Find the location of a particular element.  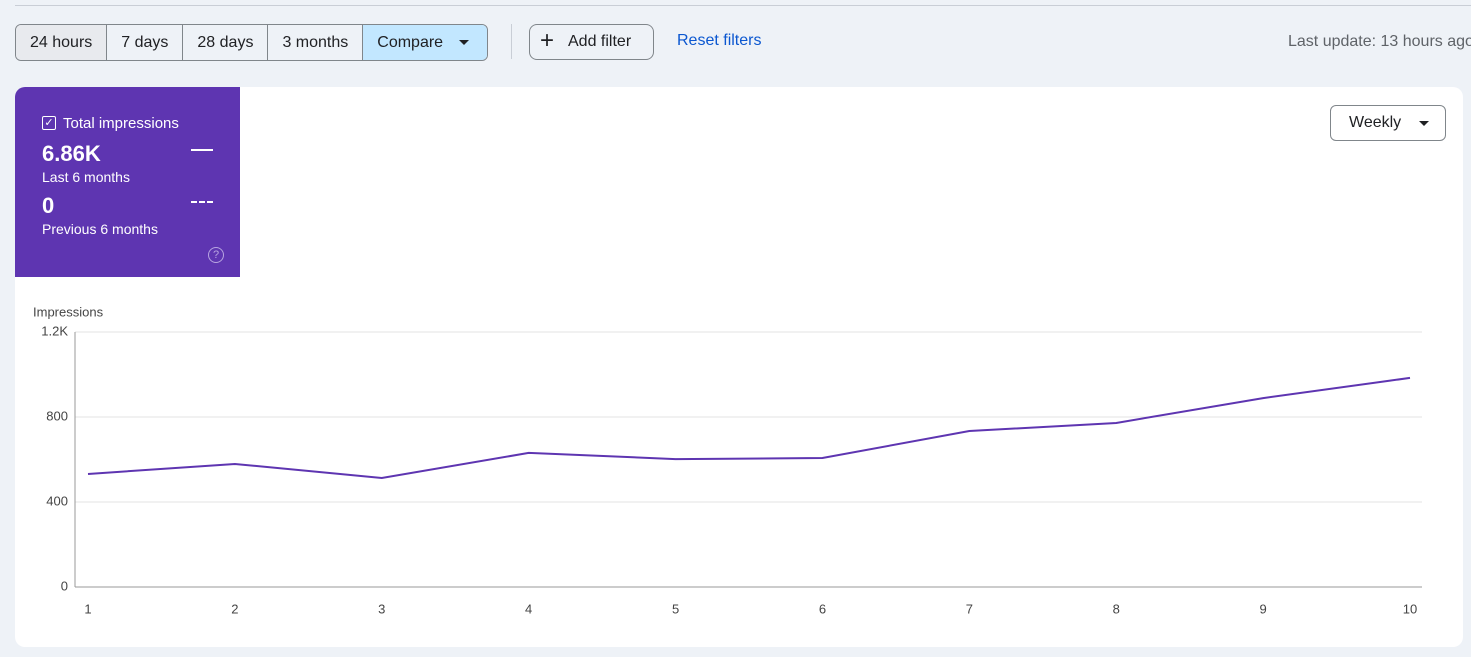

x-tick-label: 3 is located at coordinates (381, 608).